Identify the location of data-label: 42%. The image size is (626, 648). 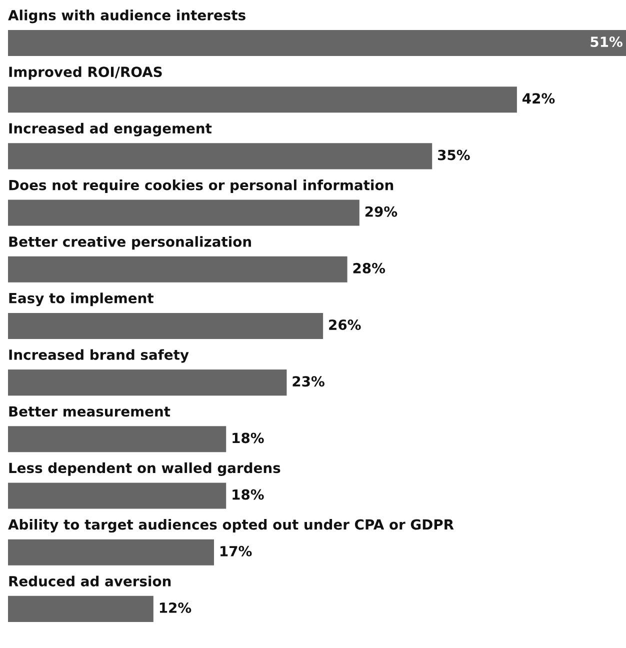
(538, 98).